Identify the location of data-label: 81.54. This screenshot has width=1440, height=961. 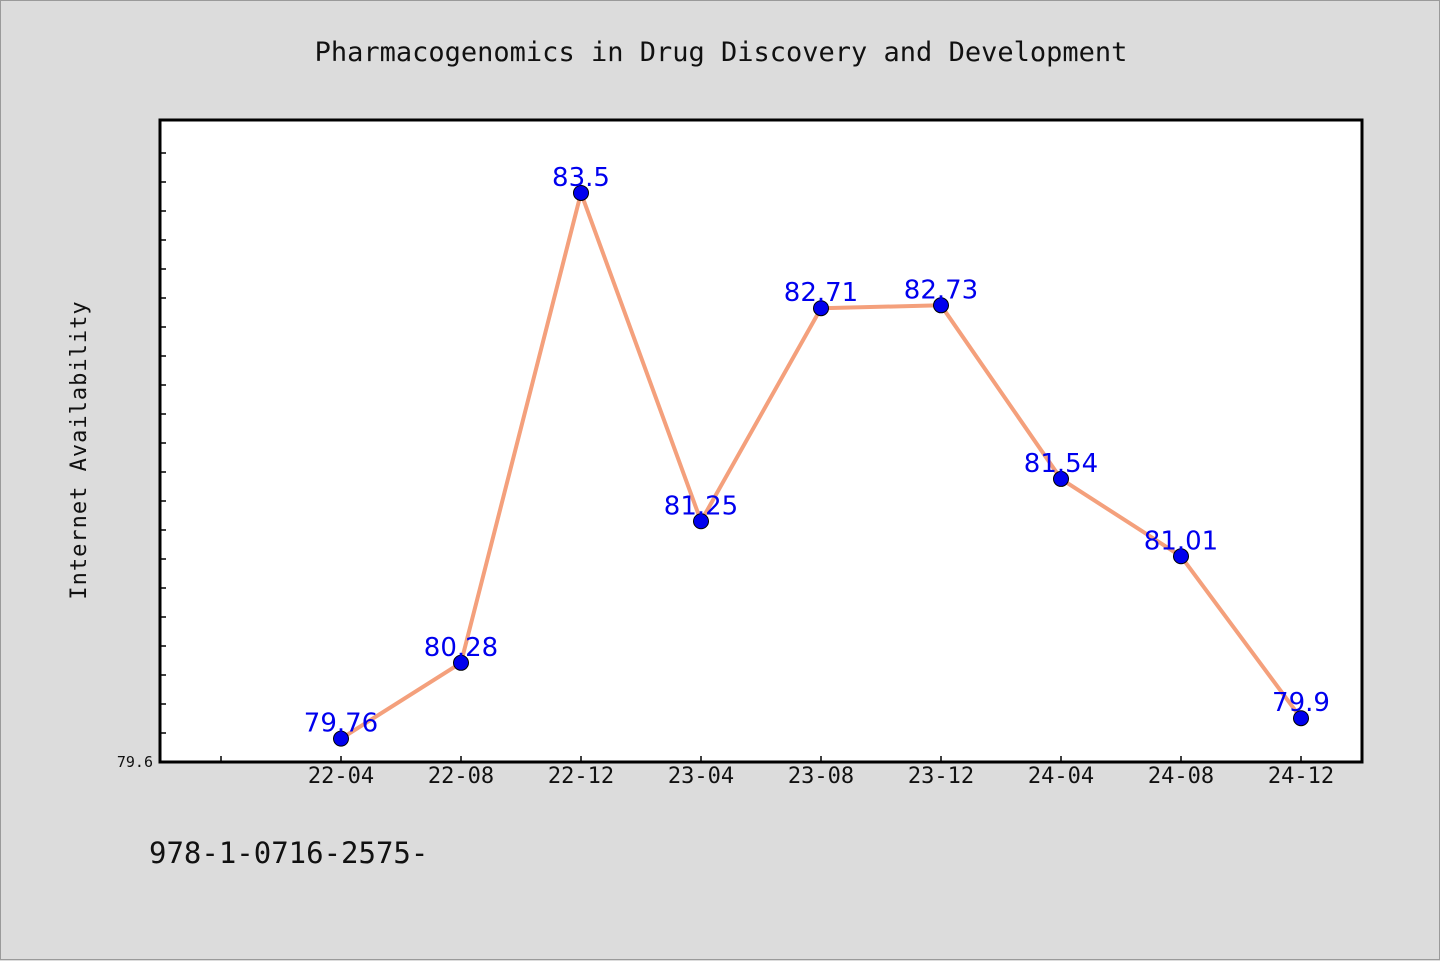
(1061, 464).